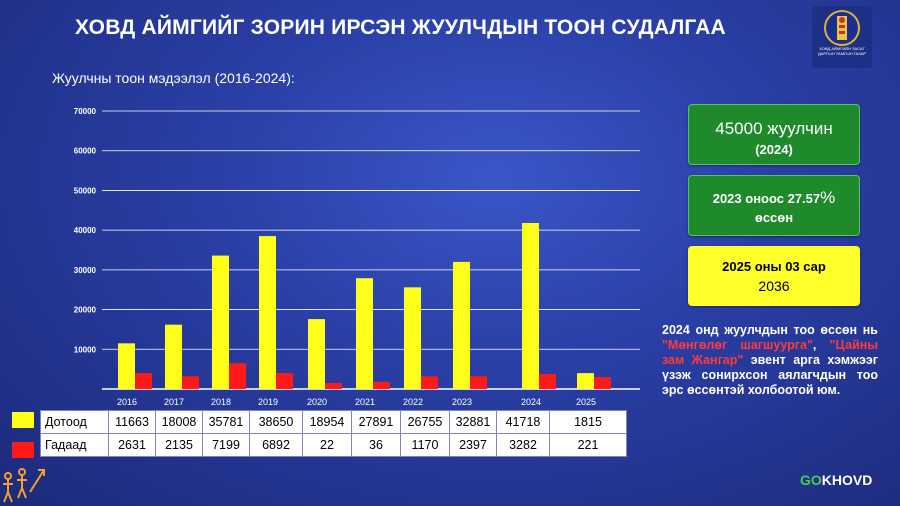  What do you see at coordinates (127, 402) in the screenshot?
I see `x-tick-label: 2016` at bounding box center [127, 402].